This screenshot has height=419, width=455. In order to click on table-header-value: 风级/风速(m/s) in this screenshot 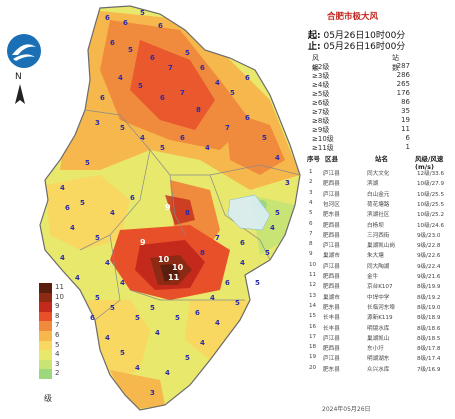, I will do `click(429, 163)`.